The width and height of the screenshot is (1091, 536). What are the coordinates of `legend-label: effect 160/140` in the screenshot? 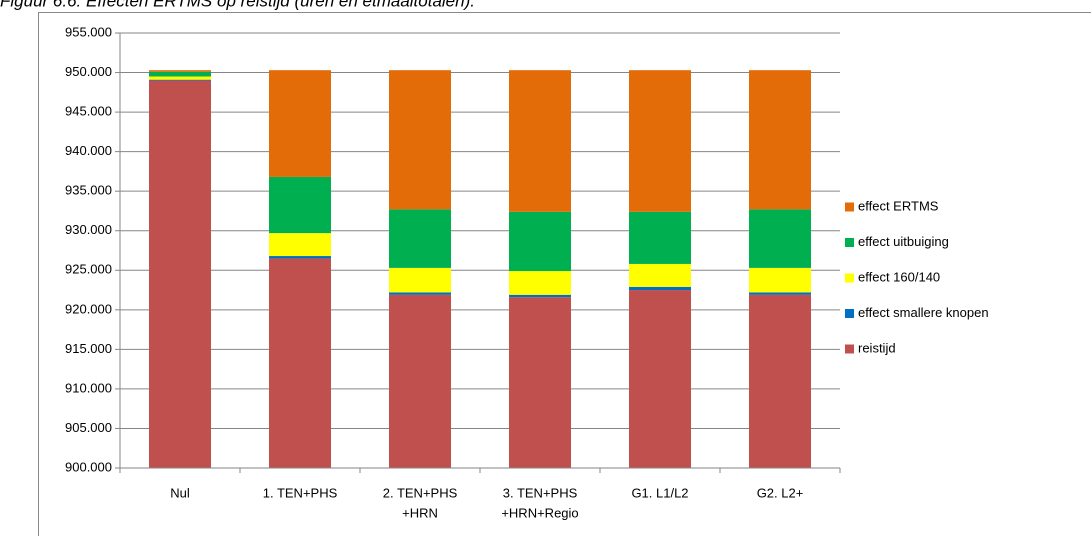 It's located at (899, 276).